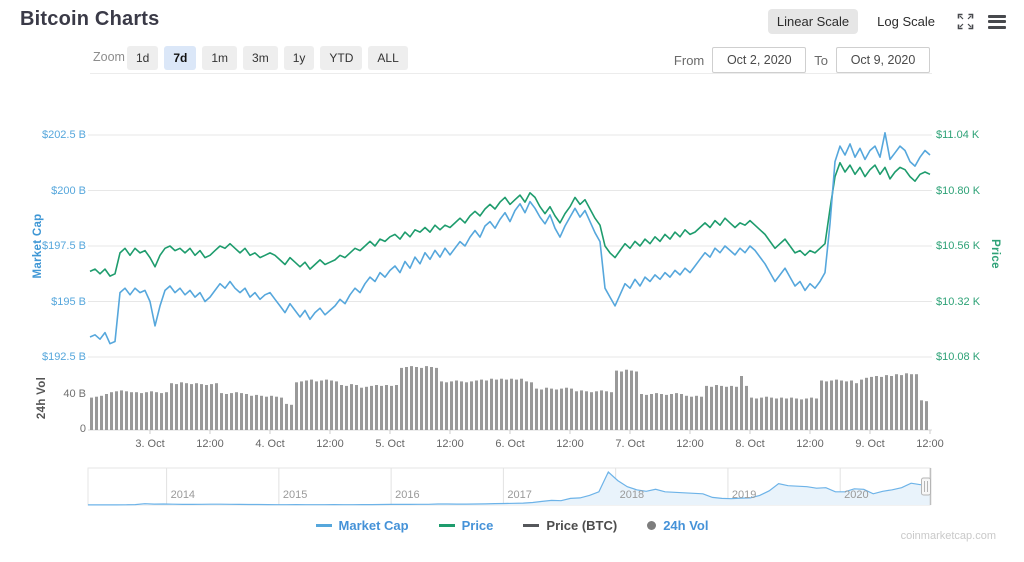 The width and height of the screenshot is (1024, 562). Describe the element at coordinates (183, 495) in the screenshot. I see `nav-year-label: 2014` at that location.